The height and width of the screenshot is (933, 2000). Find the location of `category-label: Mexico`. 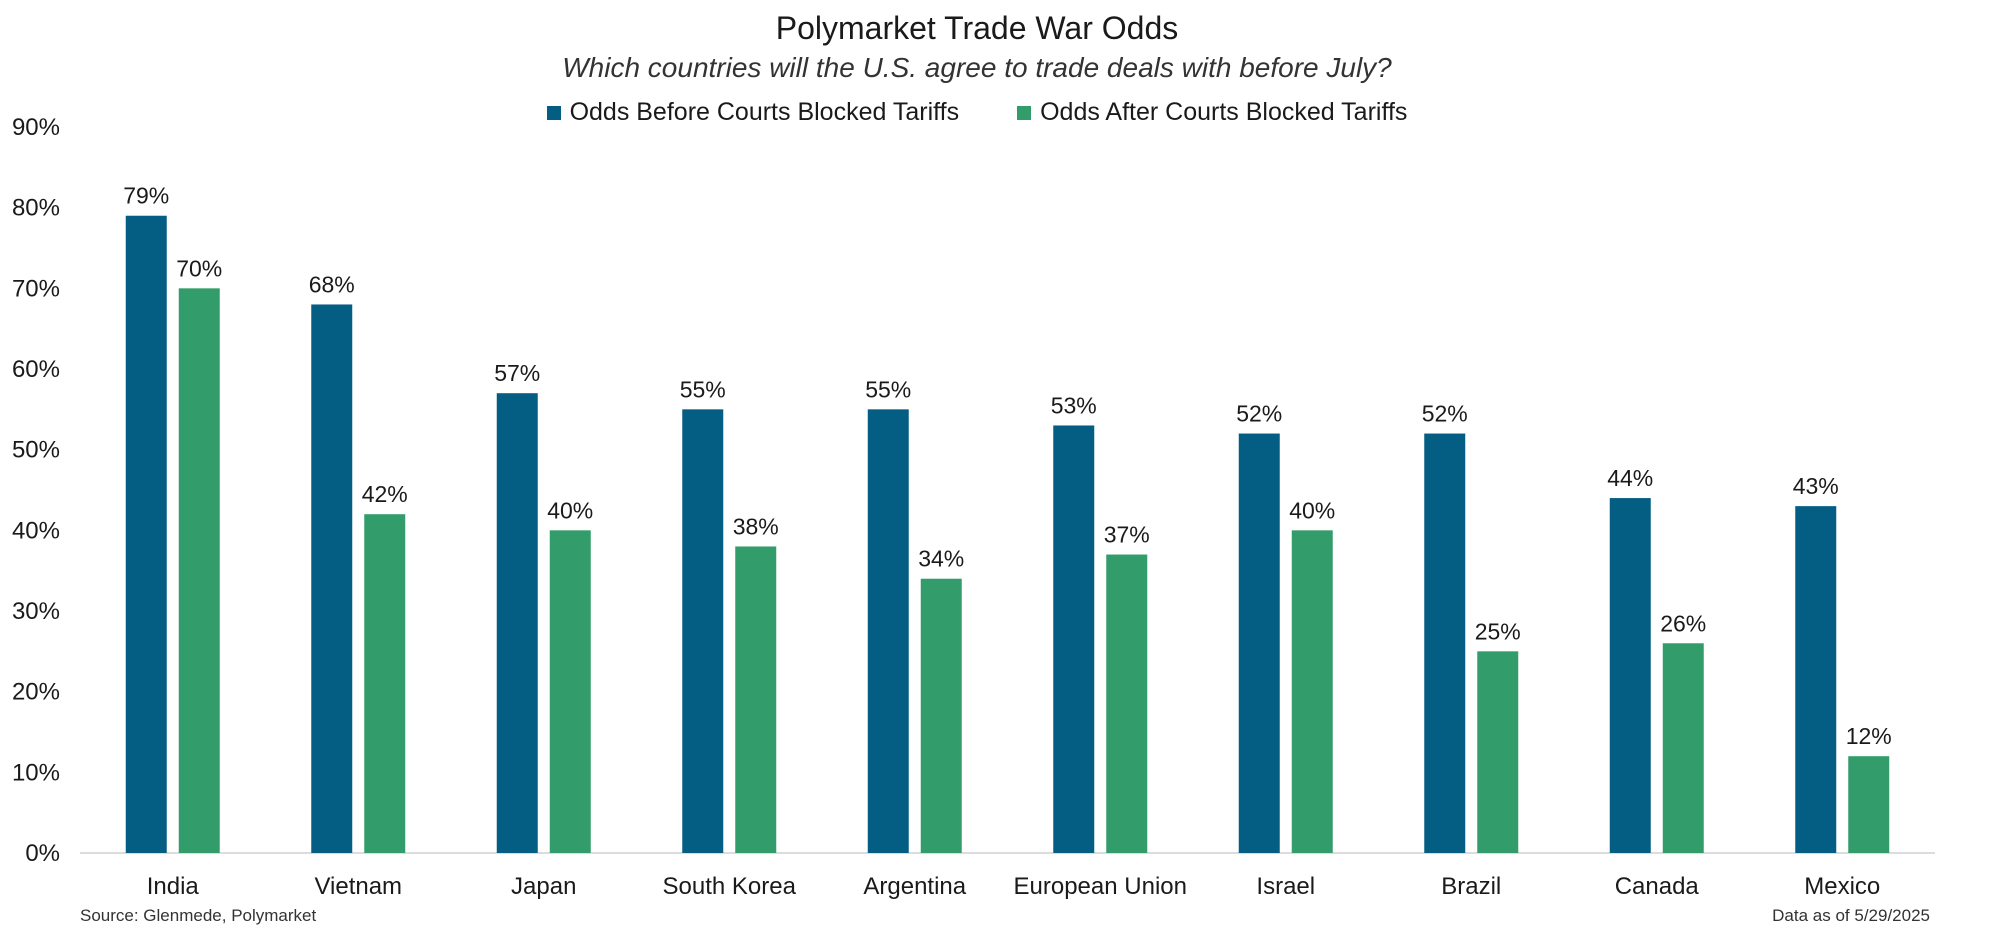

category-label: Mexico is located at coordinates (1842, 886).